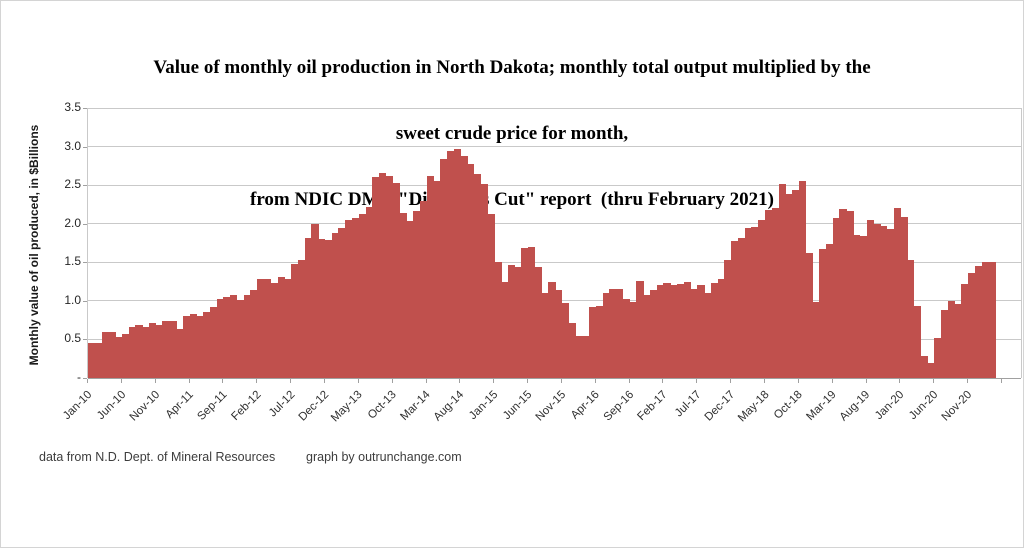 This screenshot has height=548, width=1024. What do you see at coordinates (384, 457) in the screenshot?
I see `graph-credit-note: graph by outrunchange.com` at bounding box center [384, 457].